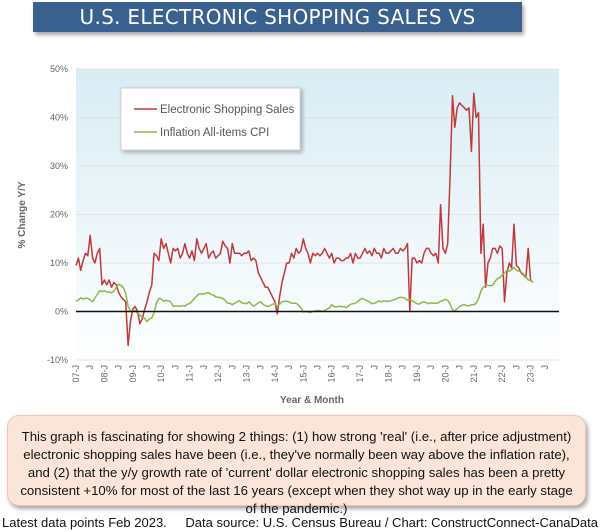 The width and height of the screenshot is (600, 532). I want to click on x-tick-label: 08-J, so click(104, 374).